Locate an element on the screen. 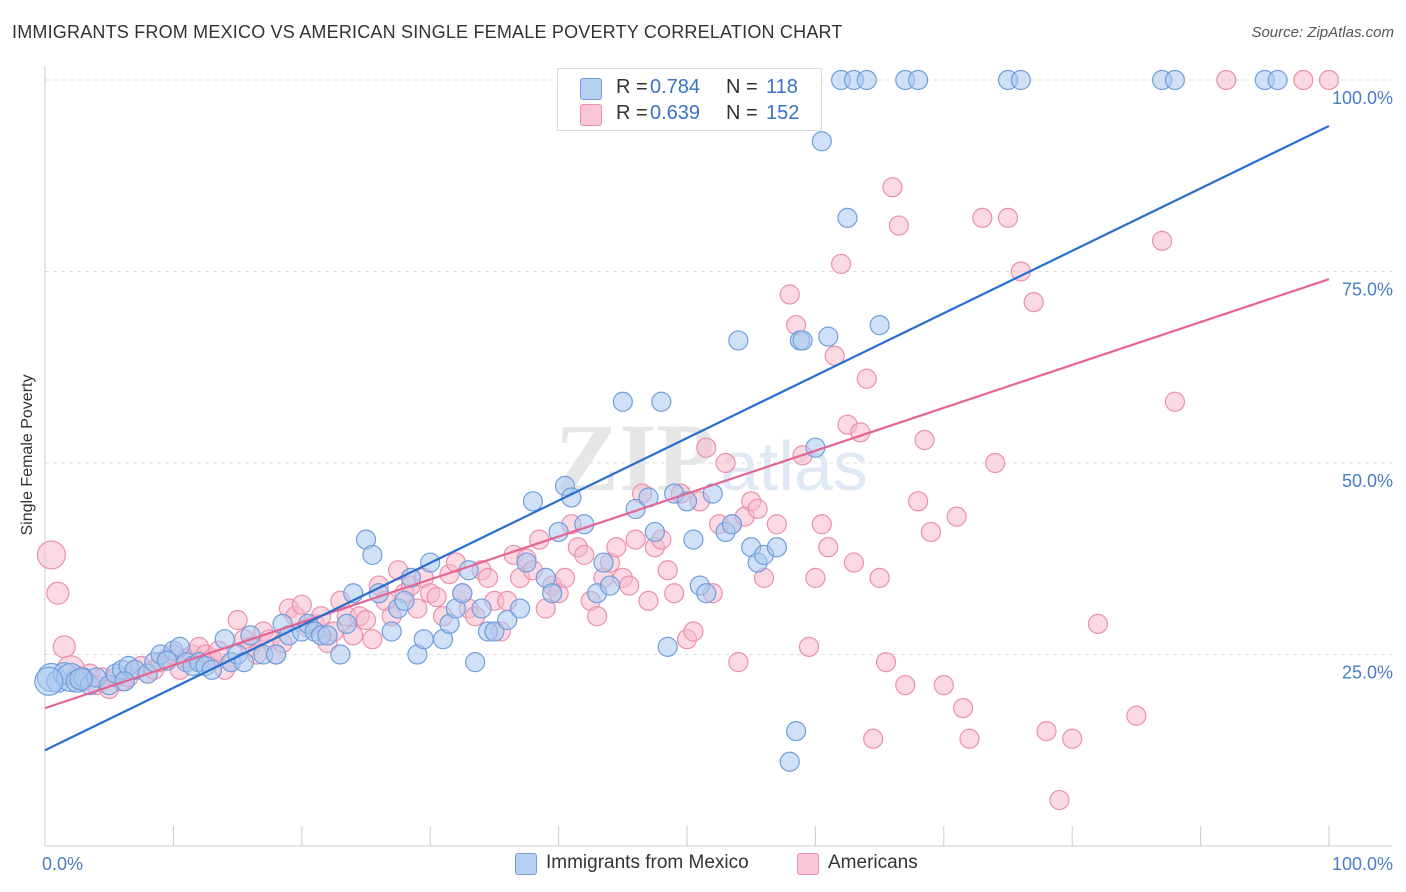  y-tick-label: 75.0% is located at coordinates (1367, 290).